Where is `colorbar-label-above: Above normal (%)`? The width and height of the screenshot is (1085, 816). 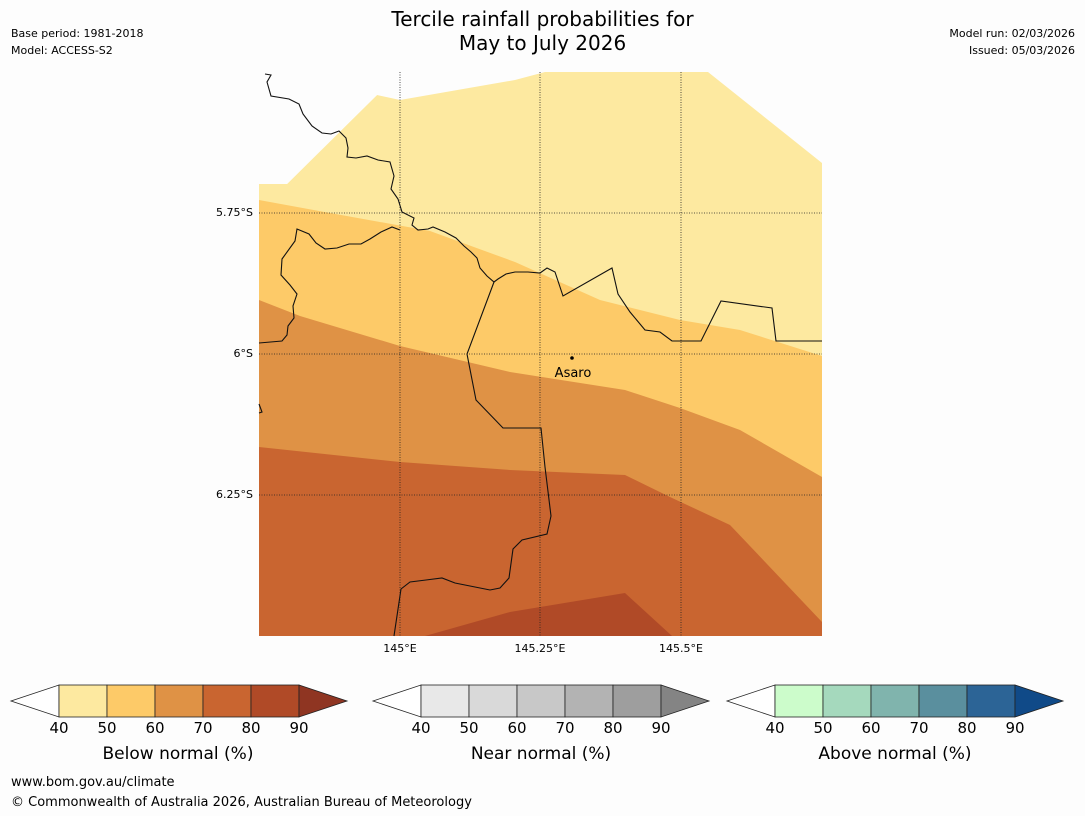 colorbar-label-above: Above normal (%) is located at coordinates (895, 754).